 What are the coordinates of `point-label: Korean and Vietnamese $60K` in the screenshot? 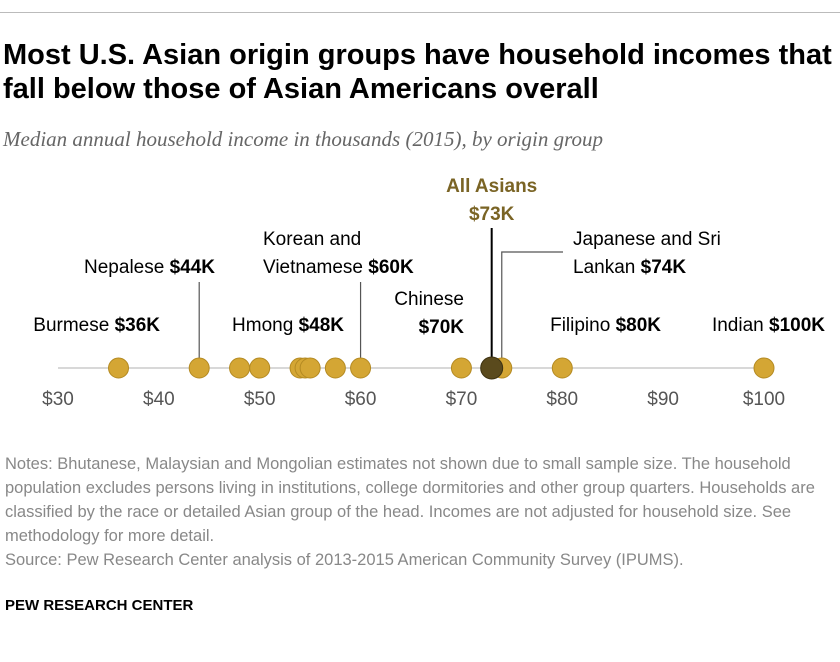 It's located at (360, 254).